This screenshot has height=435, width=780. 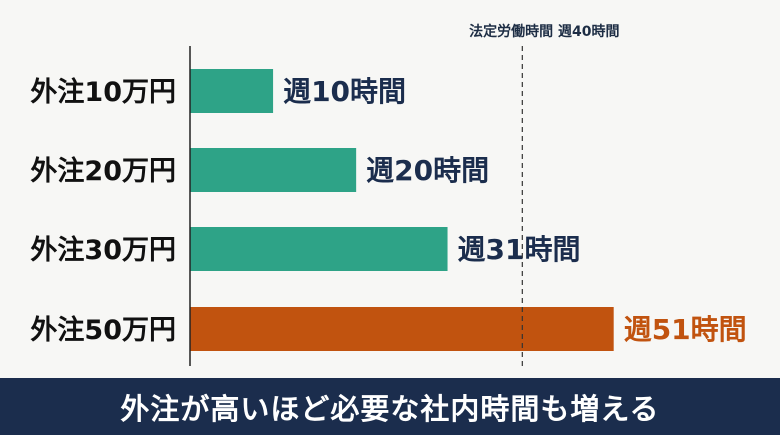 I want to click on data-label-3: 週31時間, so click(x=519, y=249).